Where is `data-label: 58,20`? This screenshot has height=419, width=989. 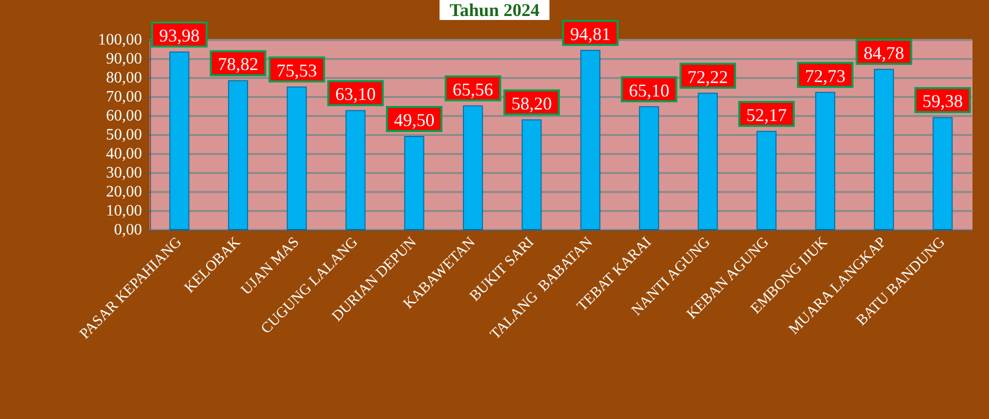 data-label: 58,20 is located at coordinates (531, 103).